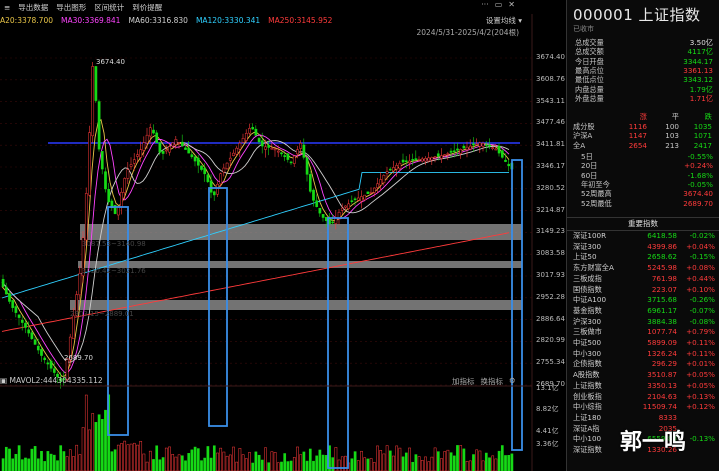 The image size is (719, 471). Describe the element at coordinates (637, 126) in the screenshot. I see `stats-up: 1116` at that location.